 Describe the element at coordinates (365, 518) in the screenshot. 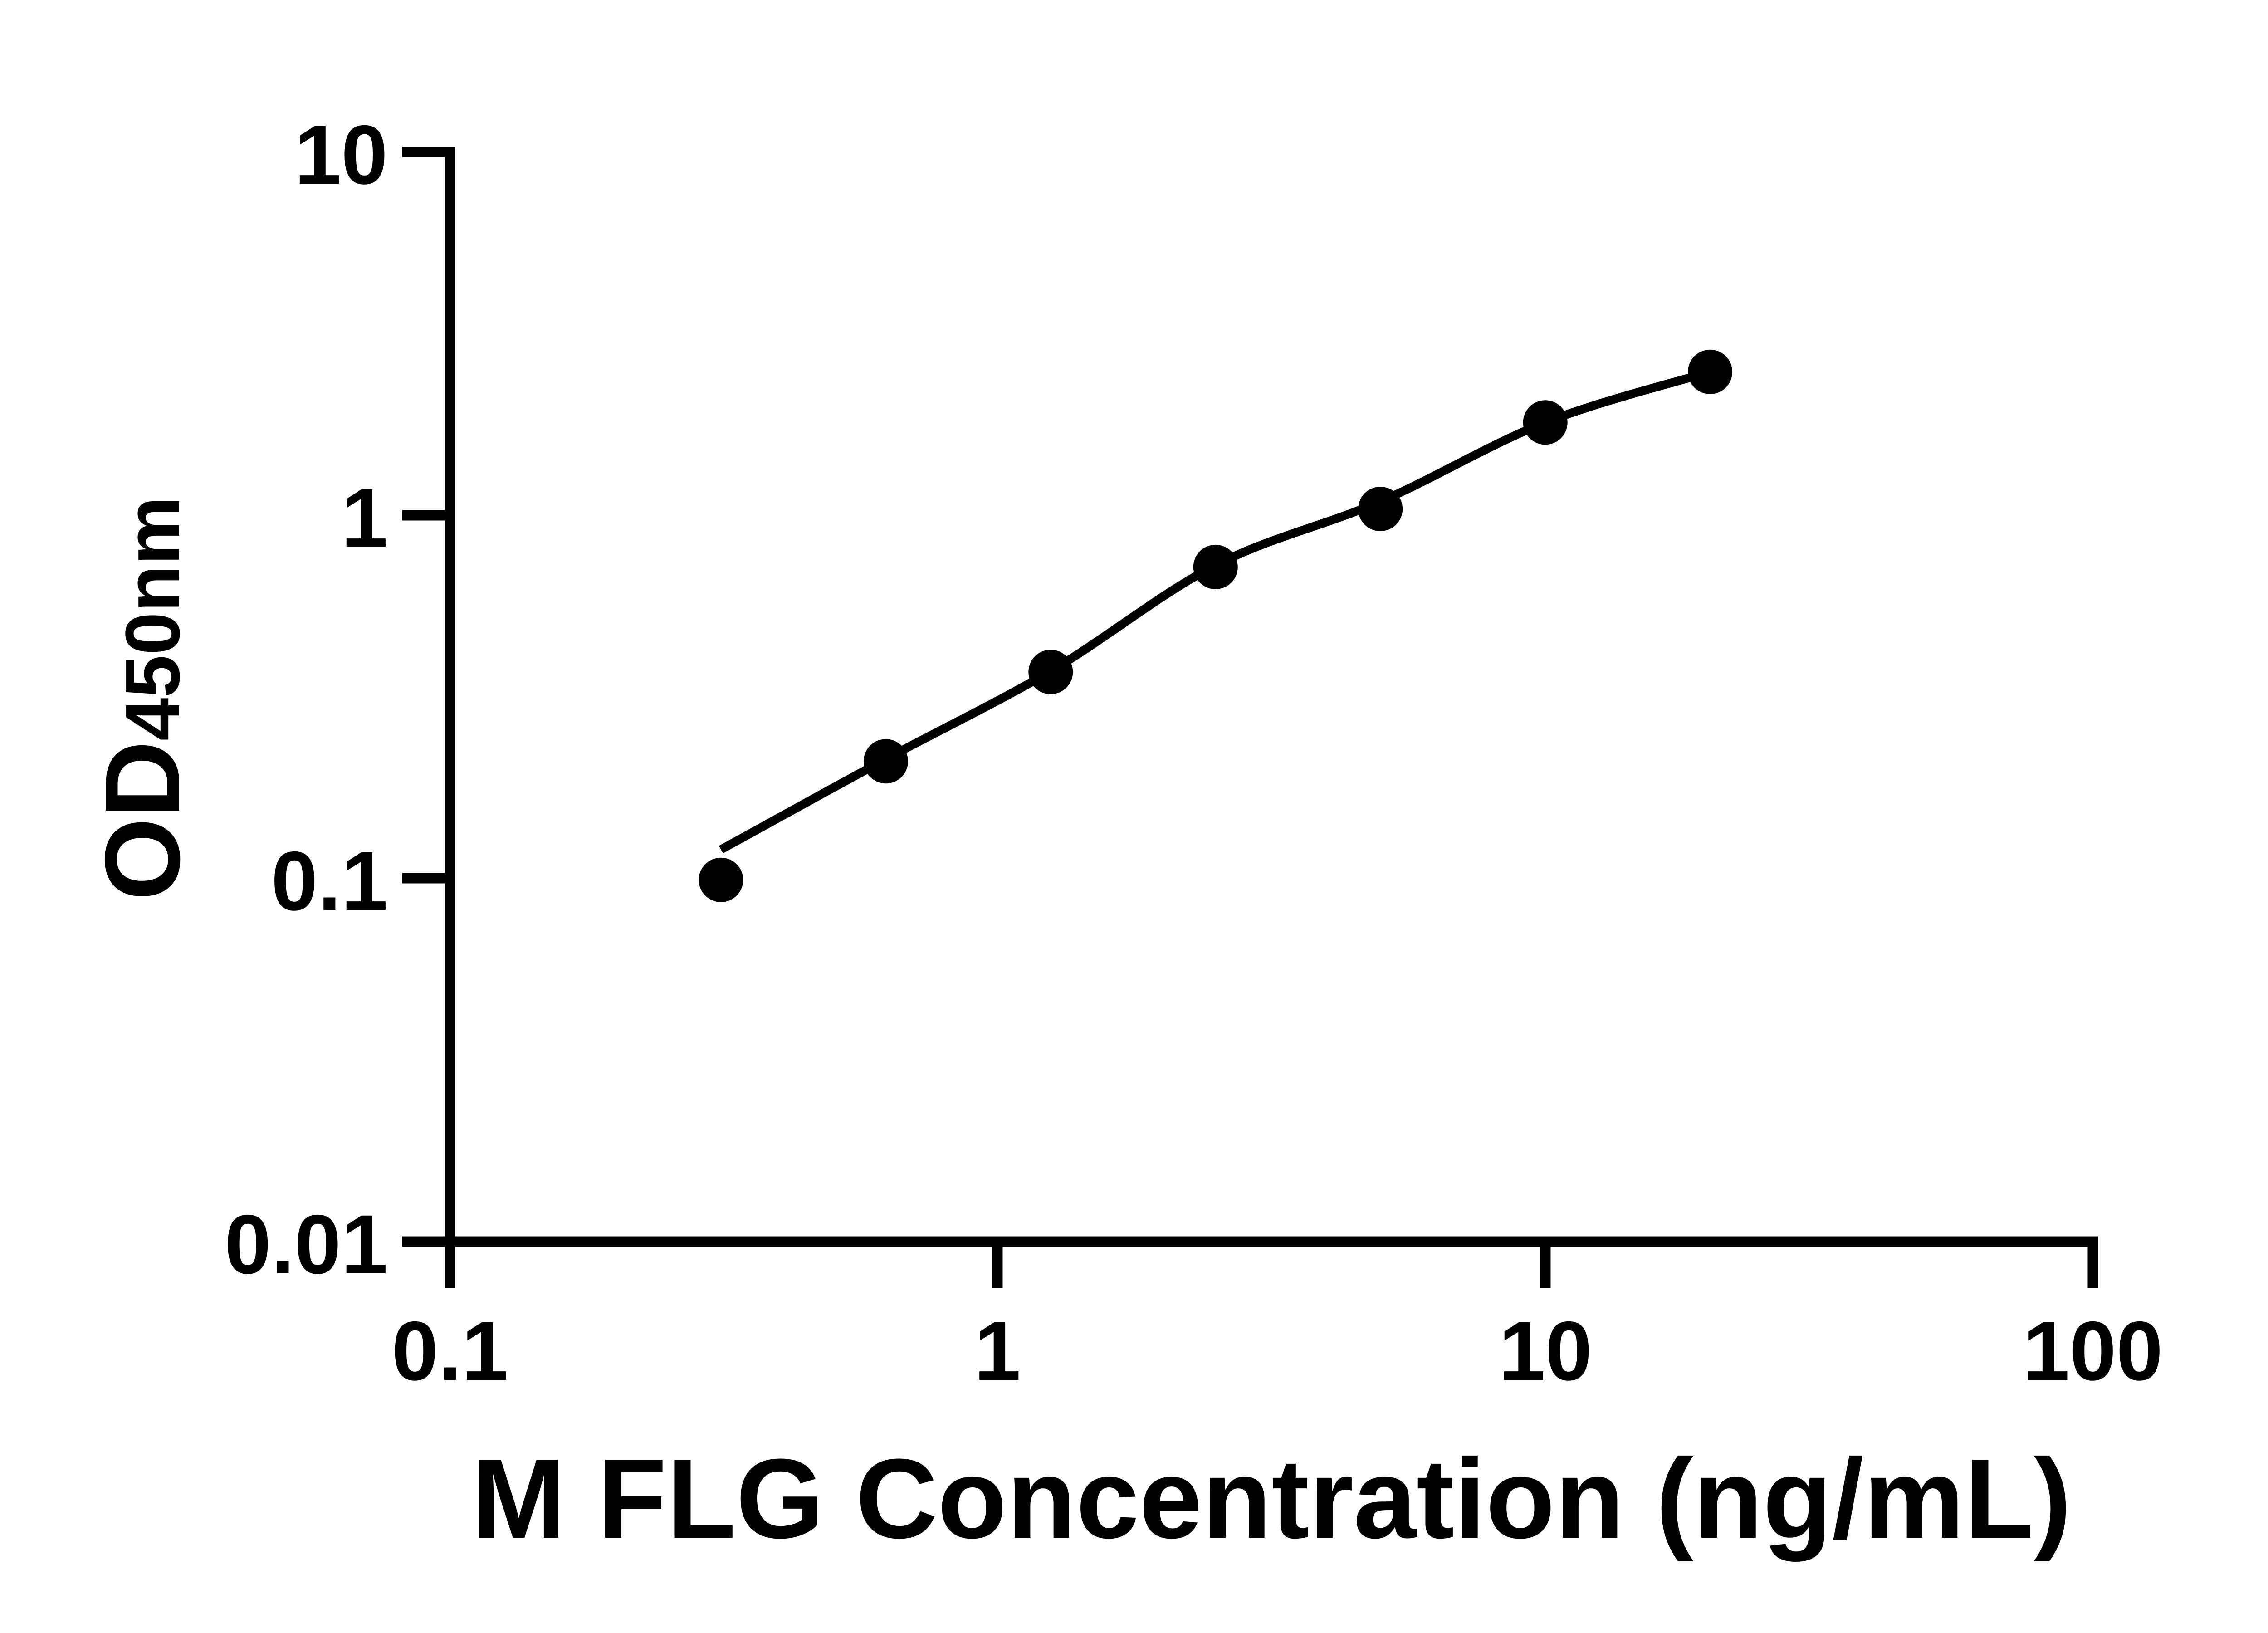

I see `y-tick-label: 1` at that location.